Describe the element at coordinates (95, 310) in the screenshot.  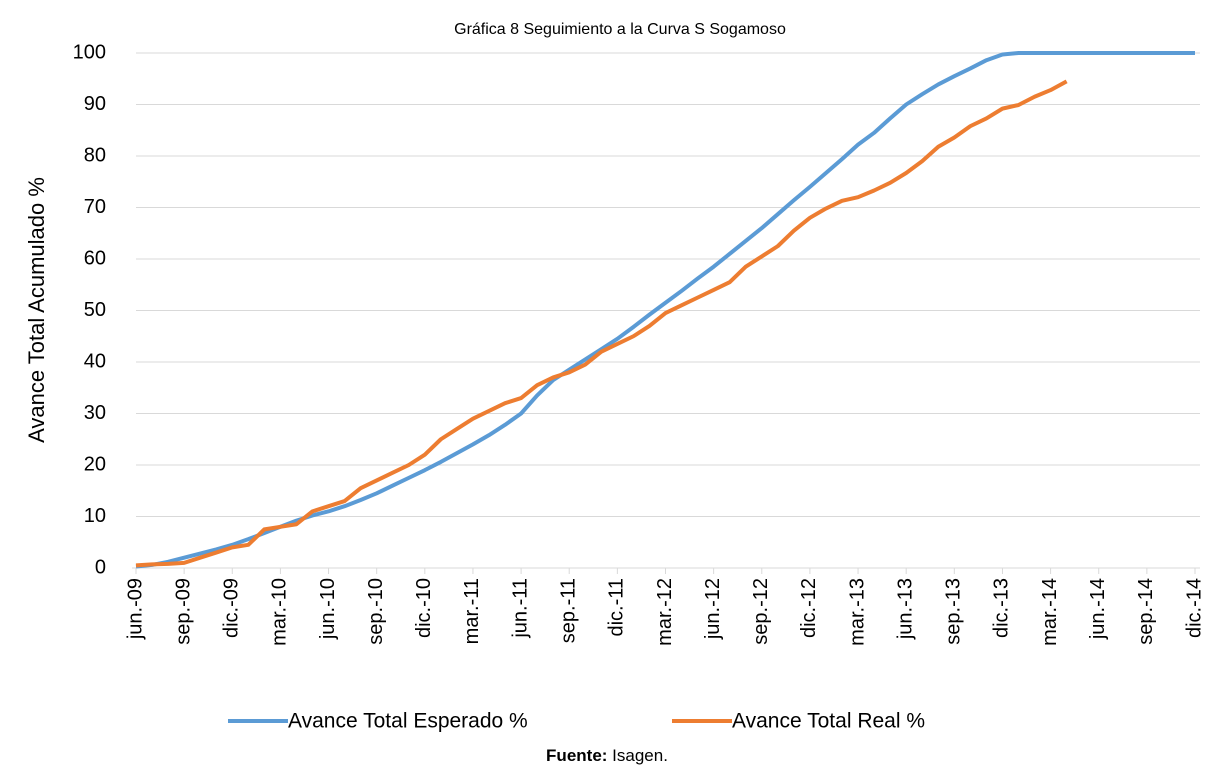
I see `y-tick-label: 50` at that location.